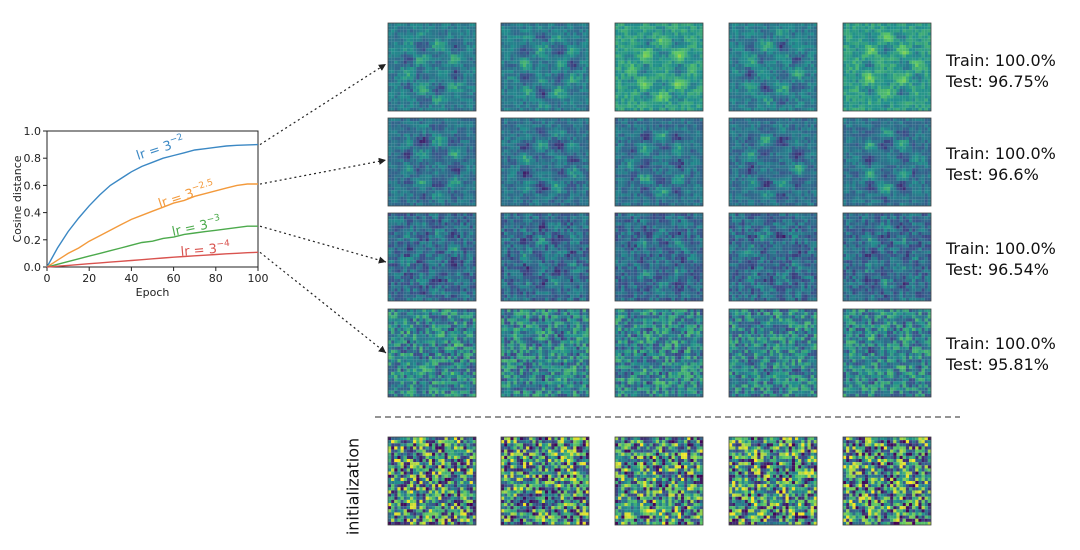 This screenshot has height=550, width=1080. Describe the element at coordinates (33, 267) in the screenshot. I see `y-tick-label: 0.0` at that location.